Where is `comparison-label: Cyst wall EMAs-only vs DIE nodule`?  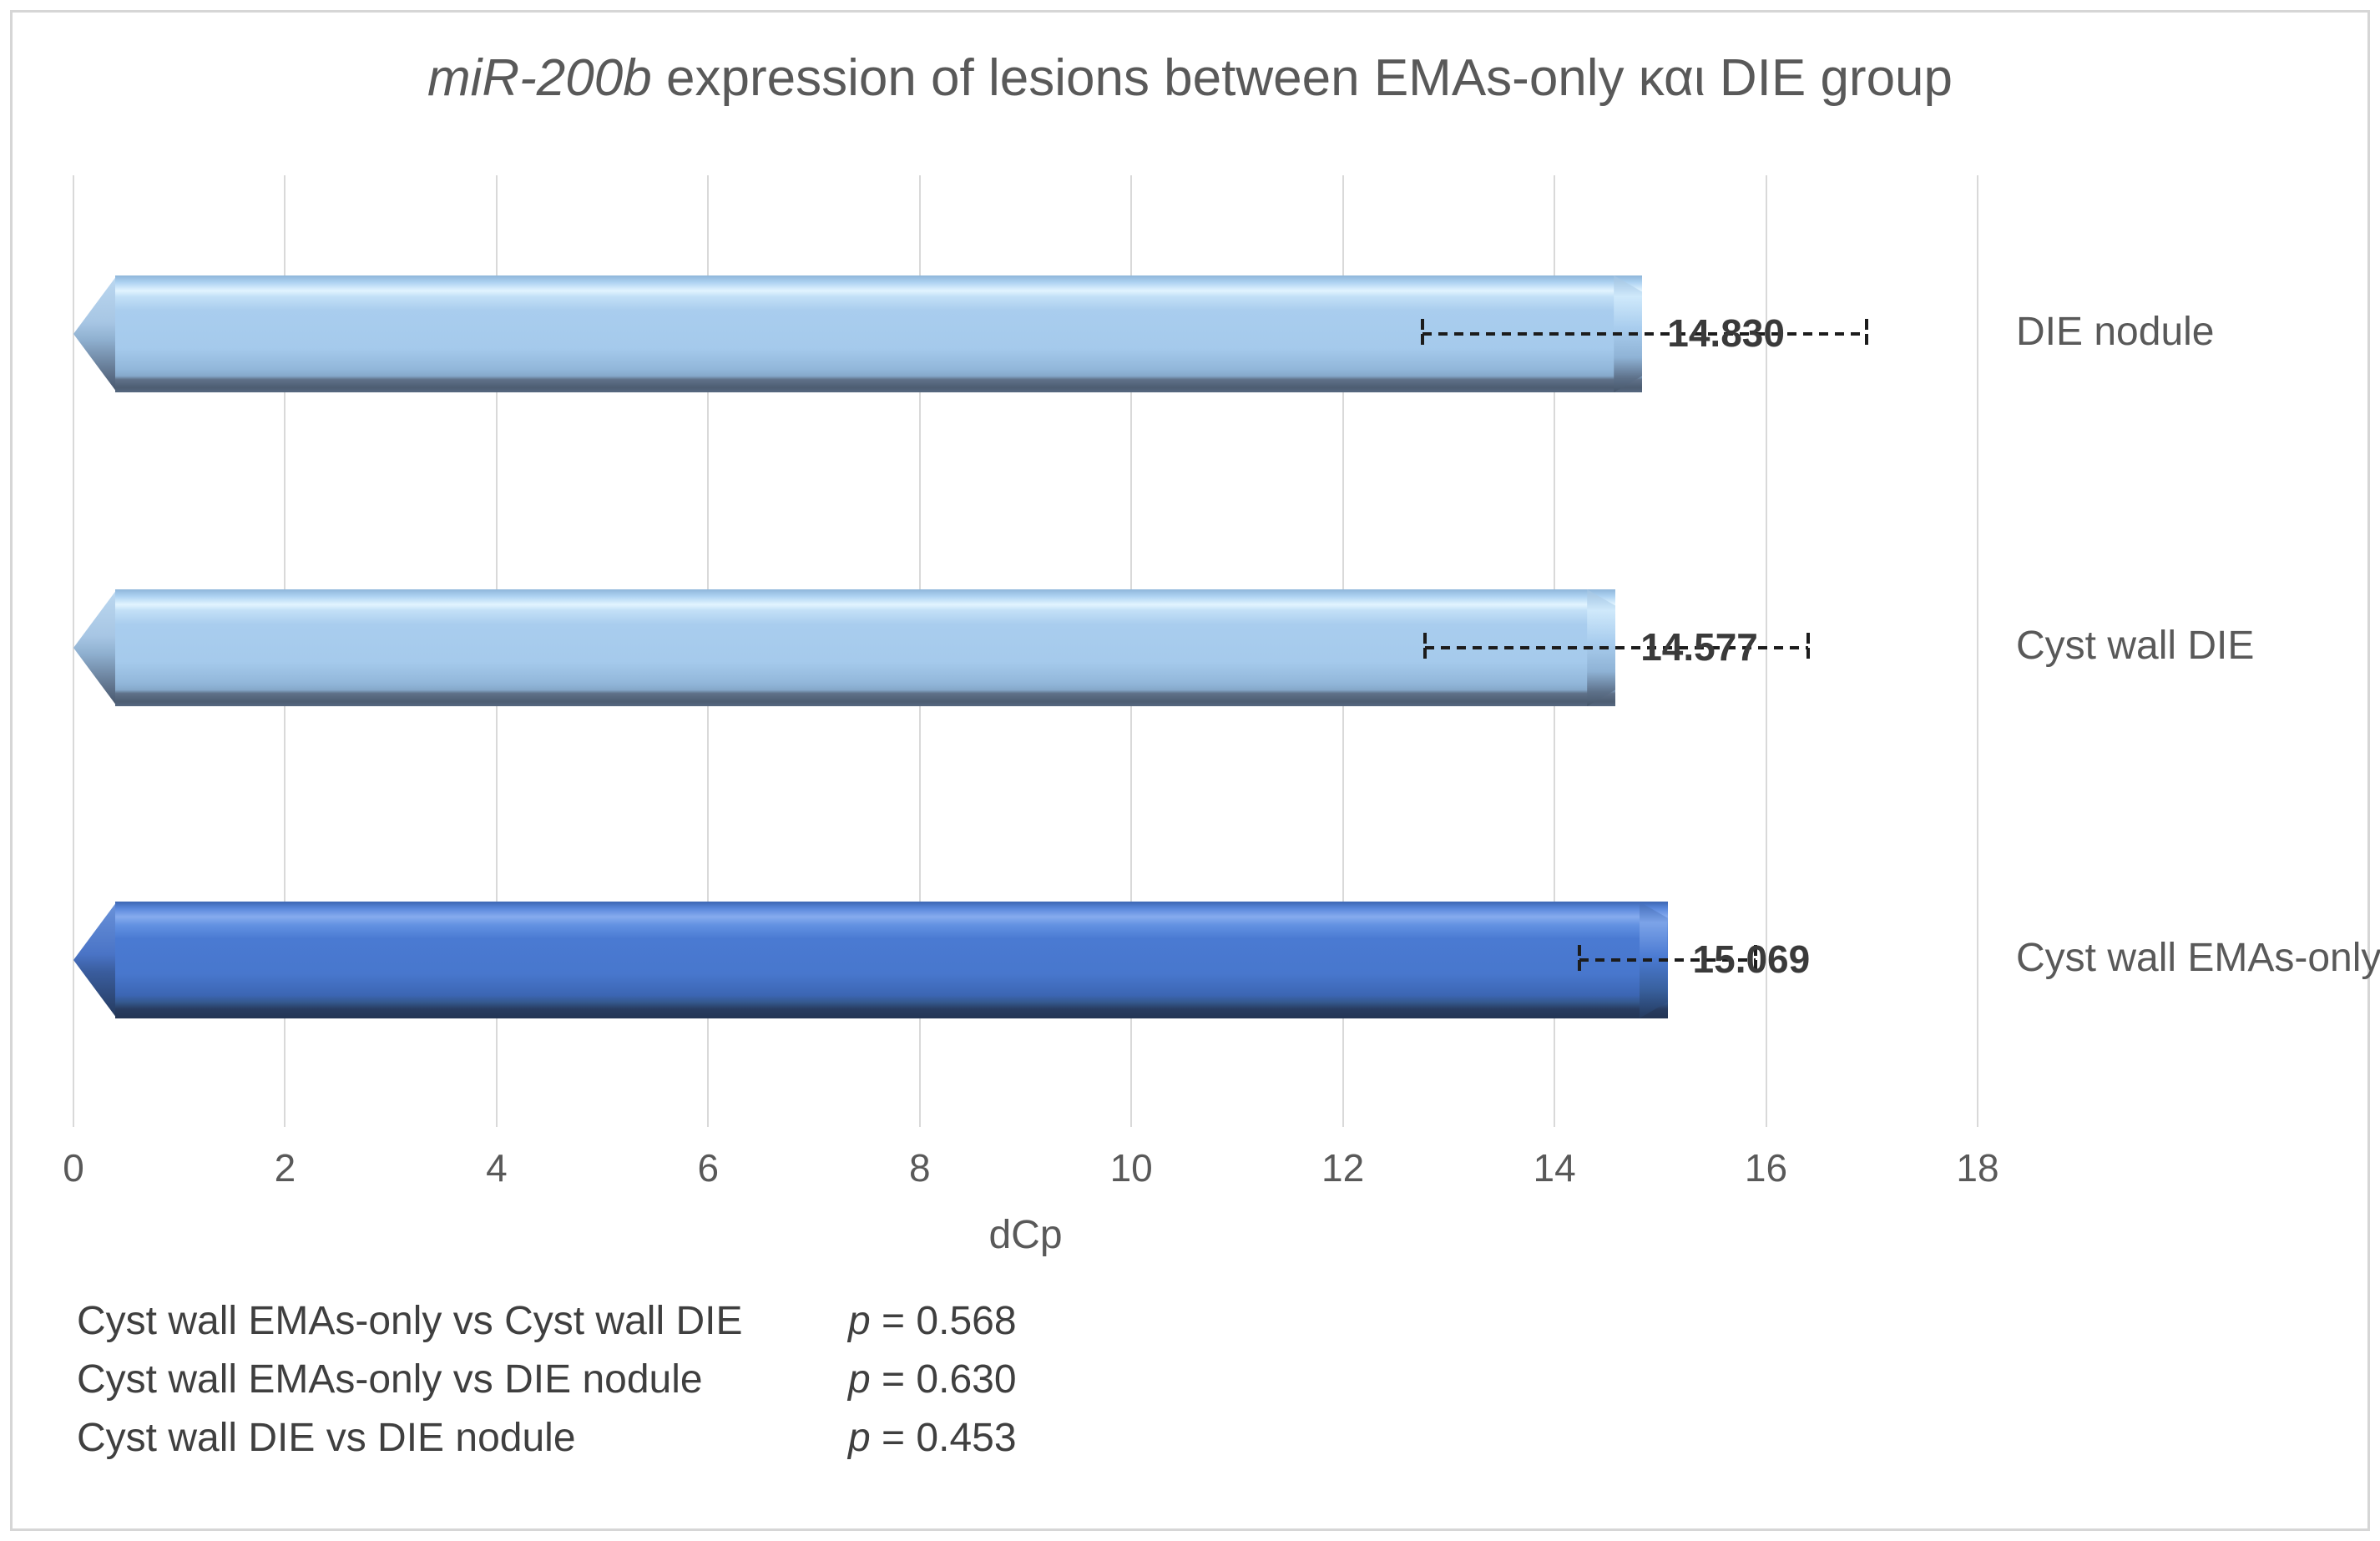 comparison-label: Cyst wall EMAs-only vs DIE nodule is located at coordinates (390, 1379).